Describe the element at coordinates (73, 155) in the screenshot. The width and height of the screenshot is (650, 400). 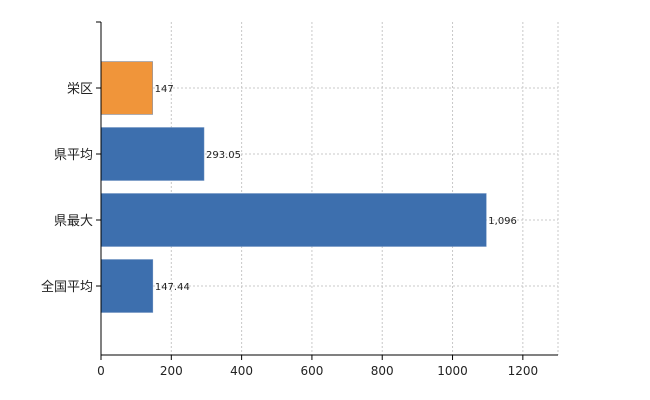
I see `y-category-label: 県平均` at that location.